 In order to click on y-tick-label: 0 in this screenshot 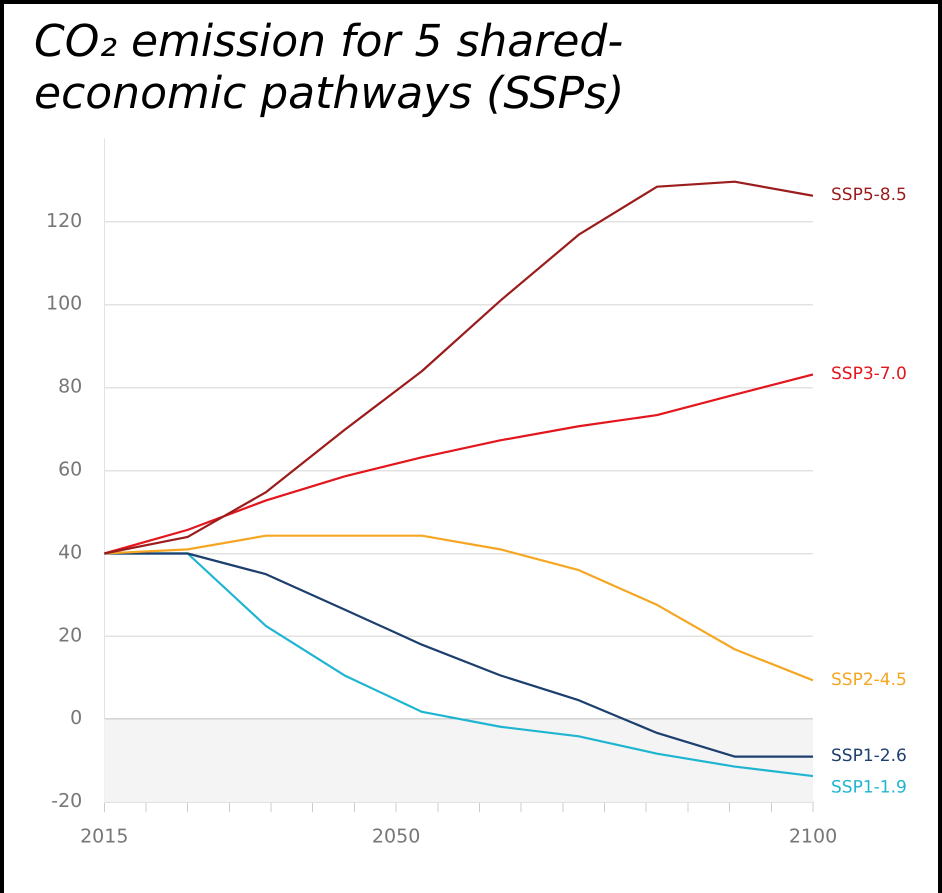, I will do `click(76, 718)`.